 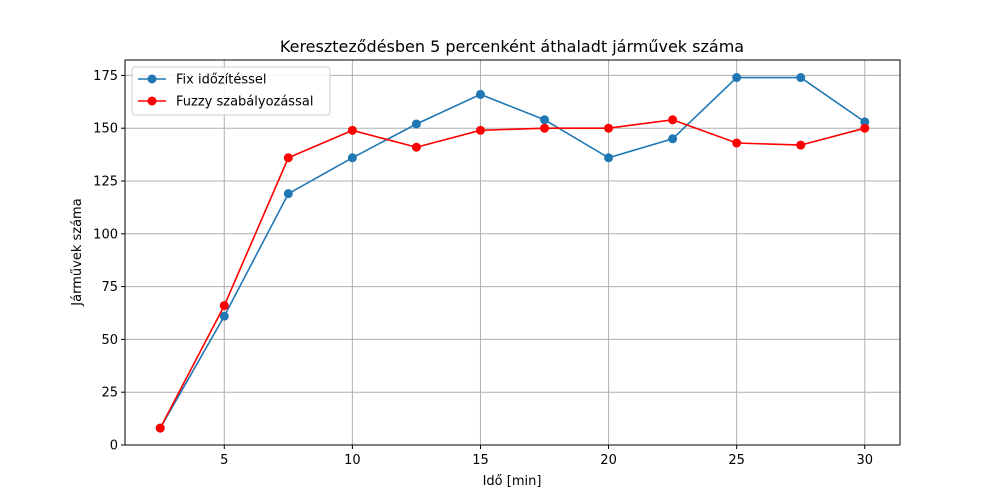 What do you see at coordinates (512, 481) in the screenshot?
I see `x-axis-label: Idő [min]` at bounding box center [512, 481].